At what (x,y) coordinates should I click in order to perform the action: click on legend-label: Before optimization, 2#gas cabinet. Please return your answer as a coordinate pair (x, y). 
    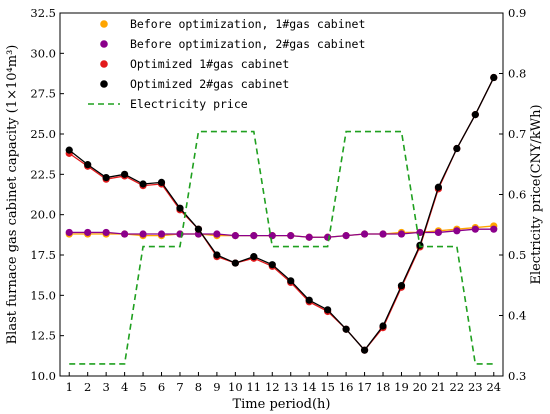
    Looking at the image, I should click on (247, 44).